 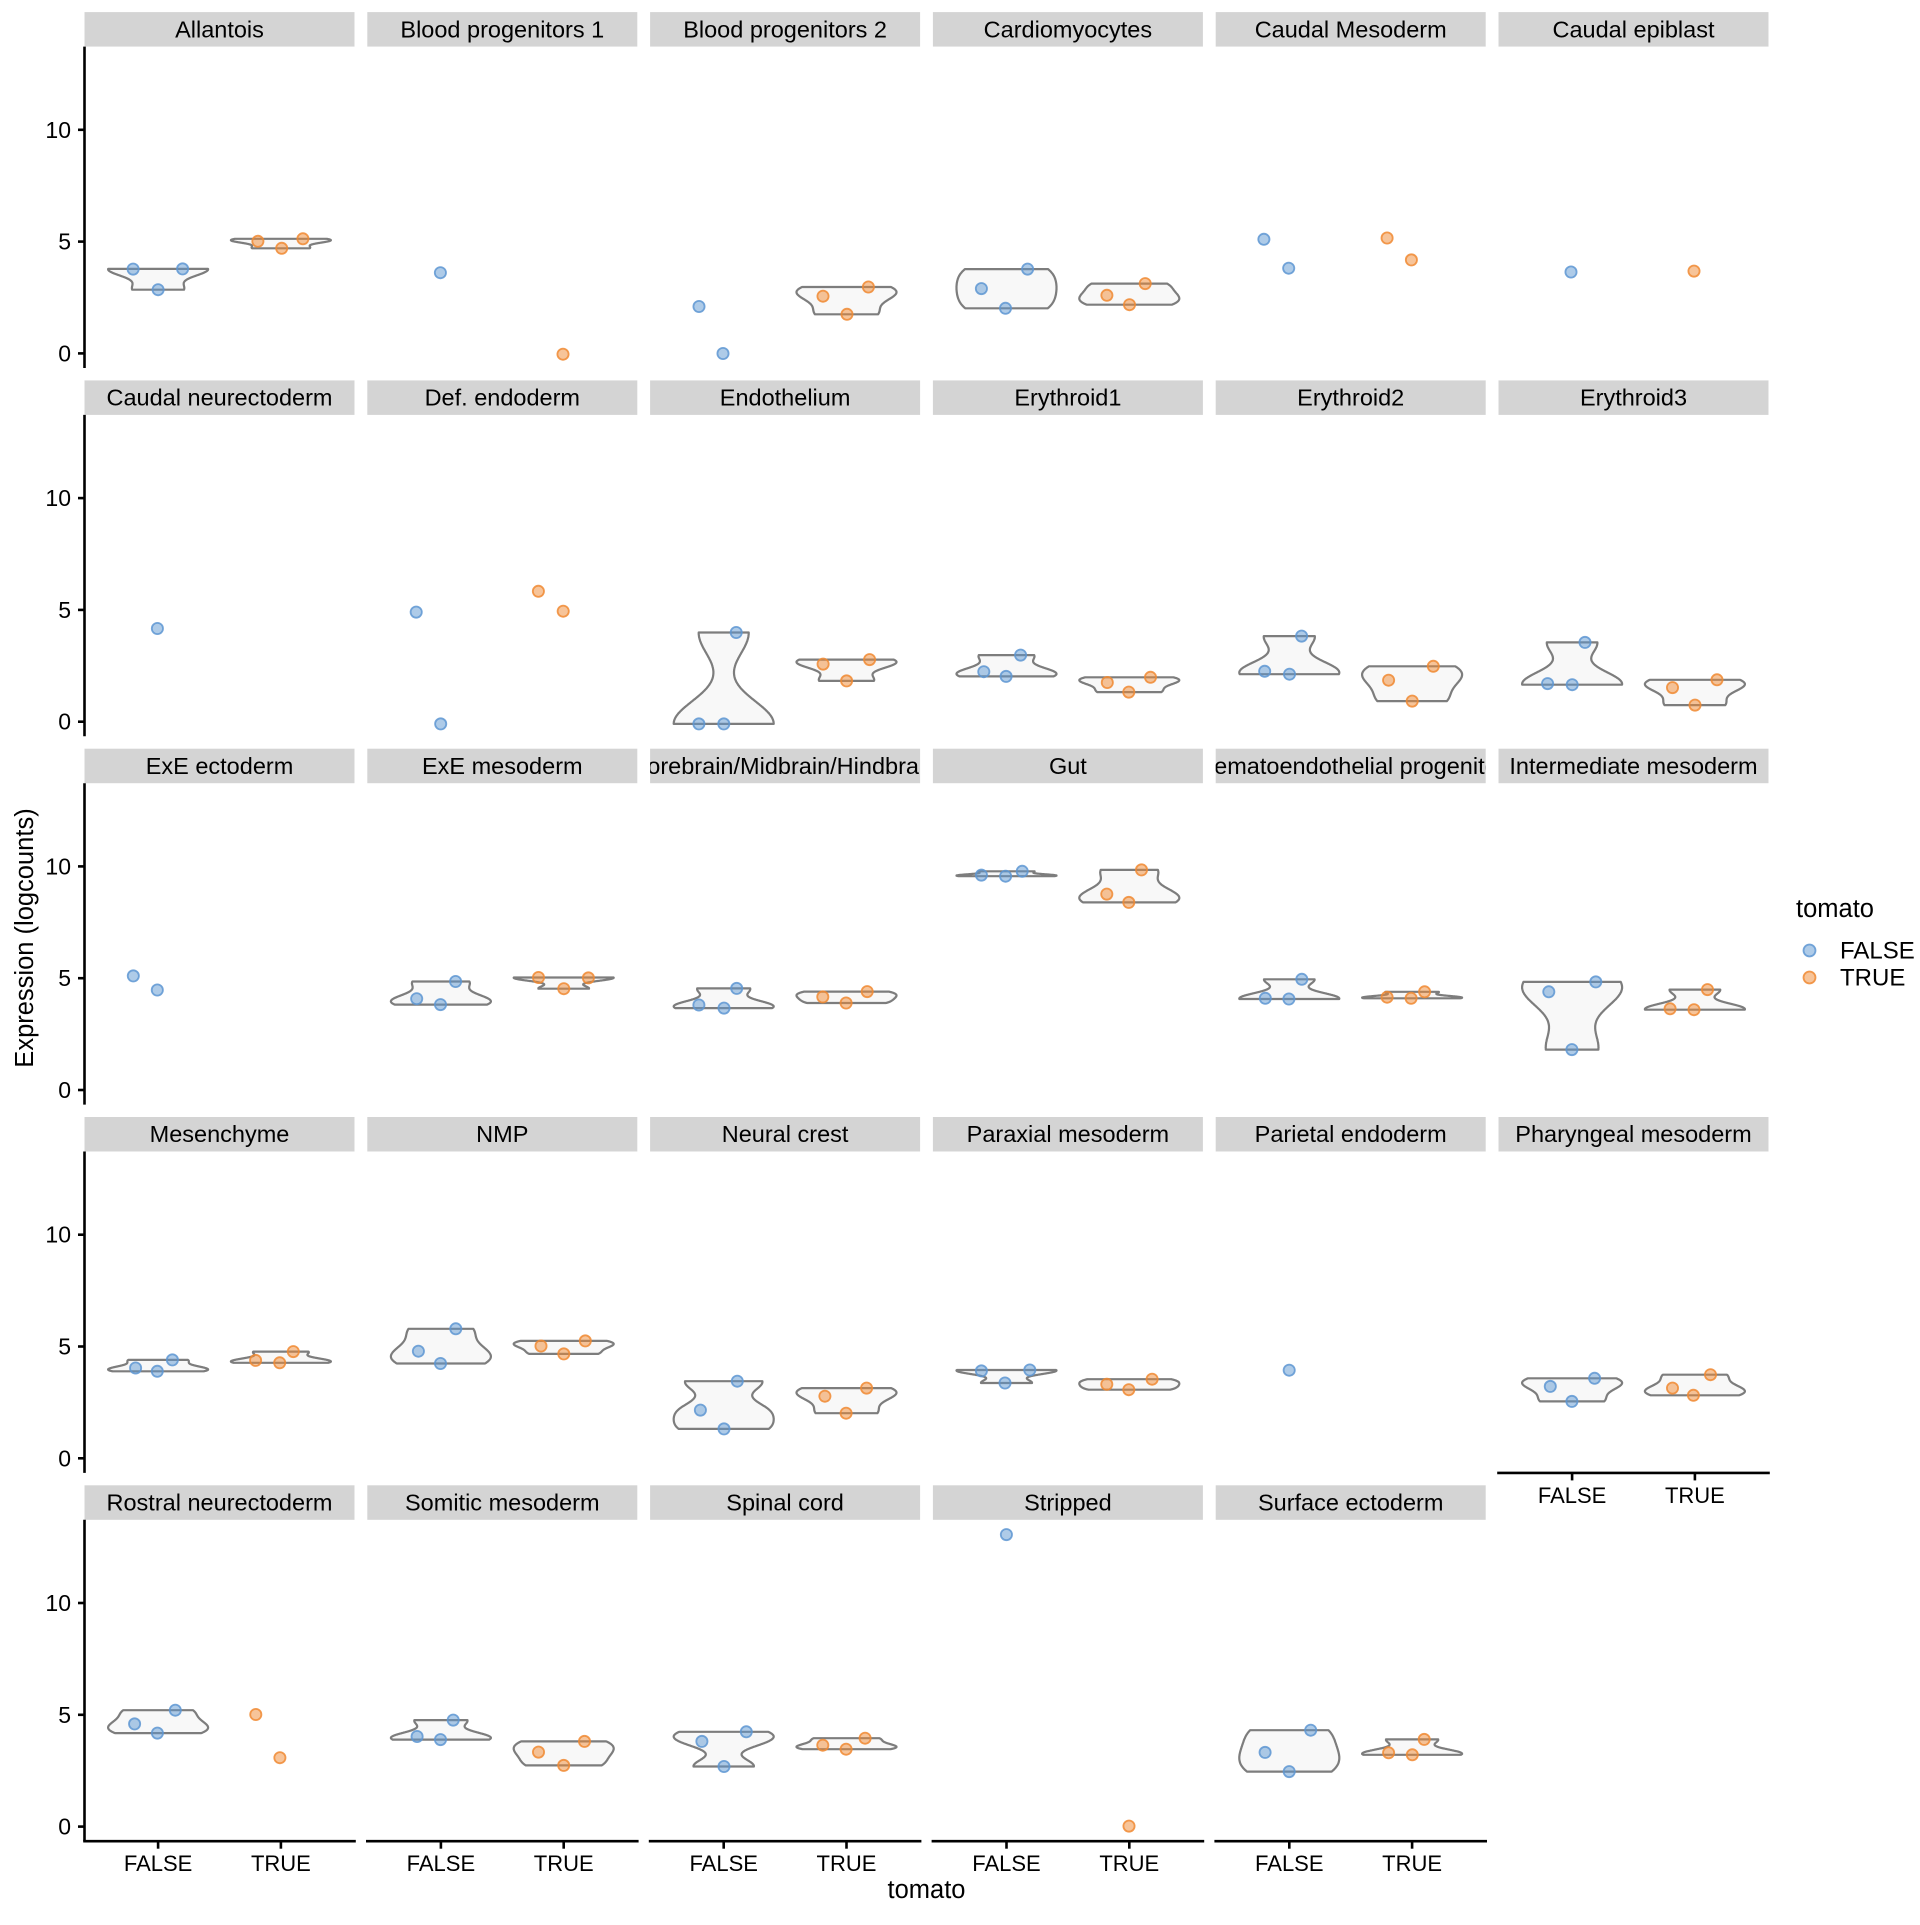 I want to click on svg-text: Stripped, so click(x=1068, y=1503).